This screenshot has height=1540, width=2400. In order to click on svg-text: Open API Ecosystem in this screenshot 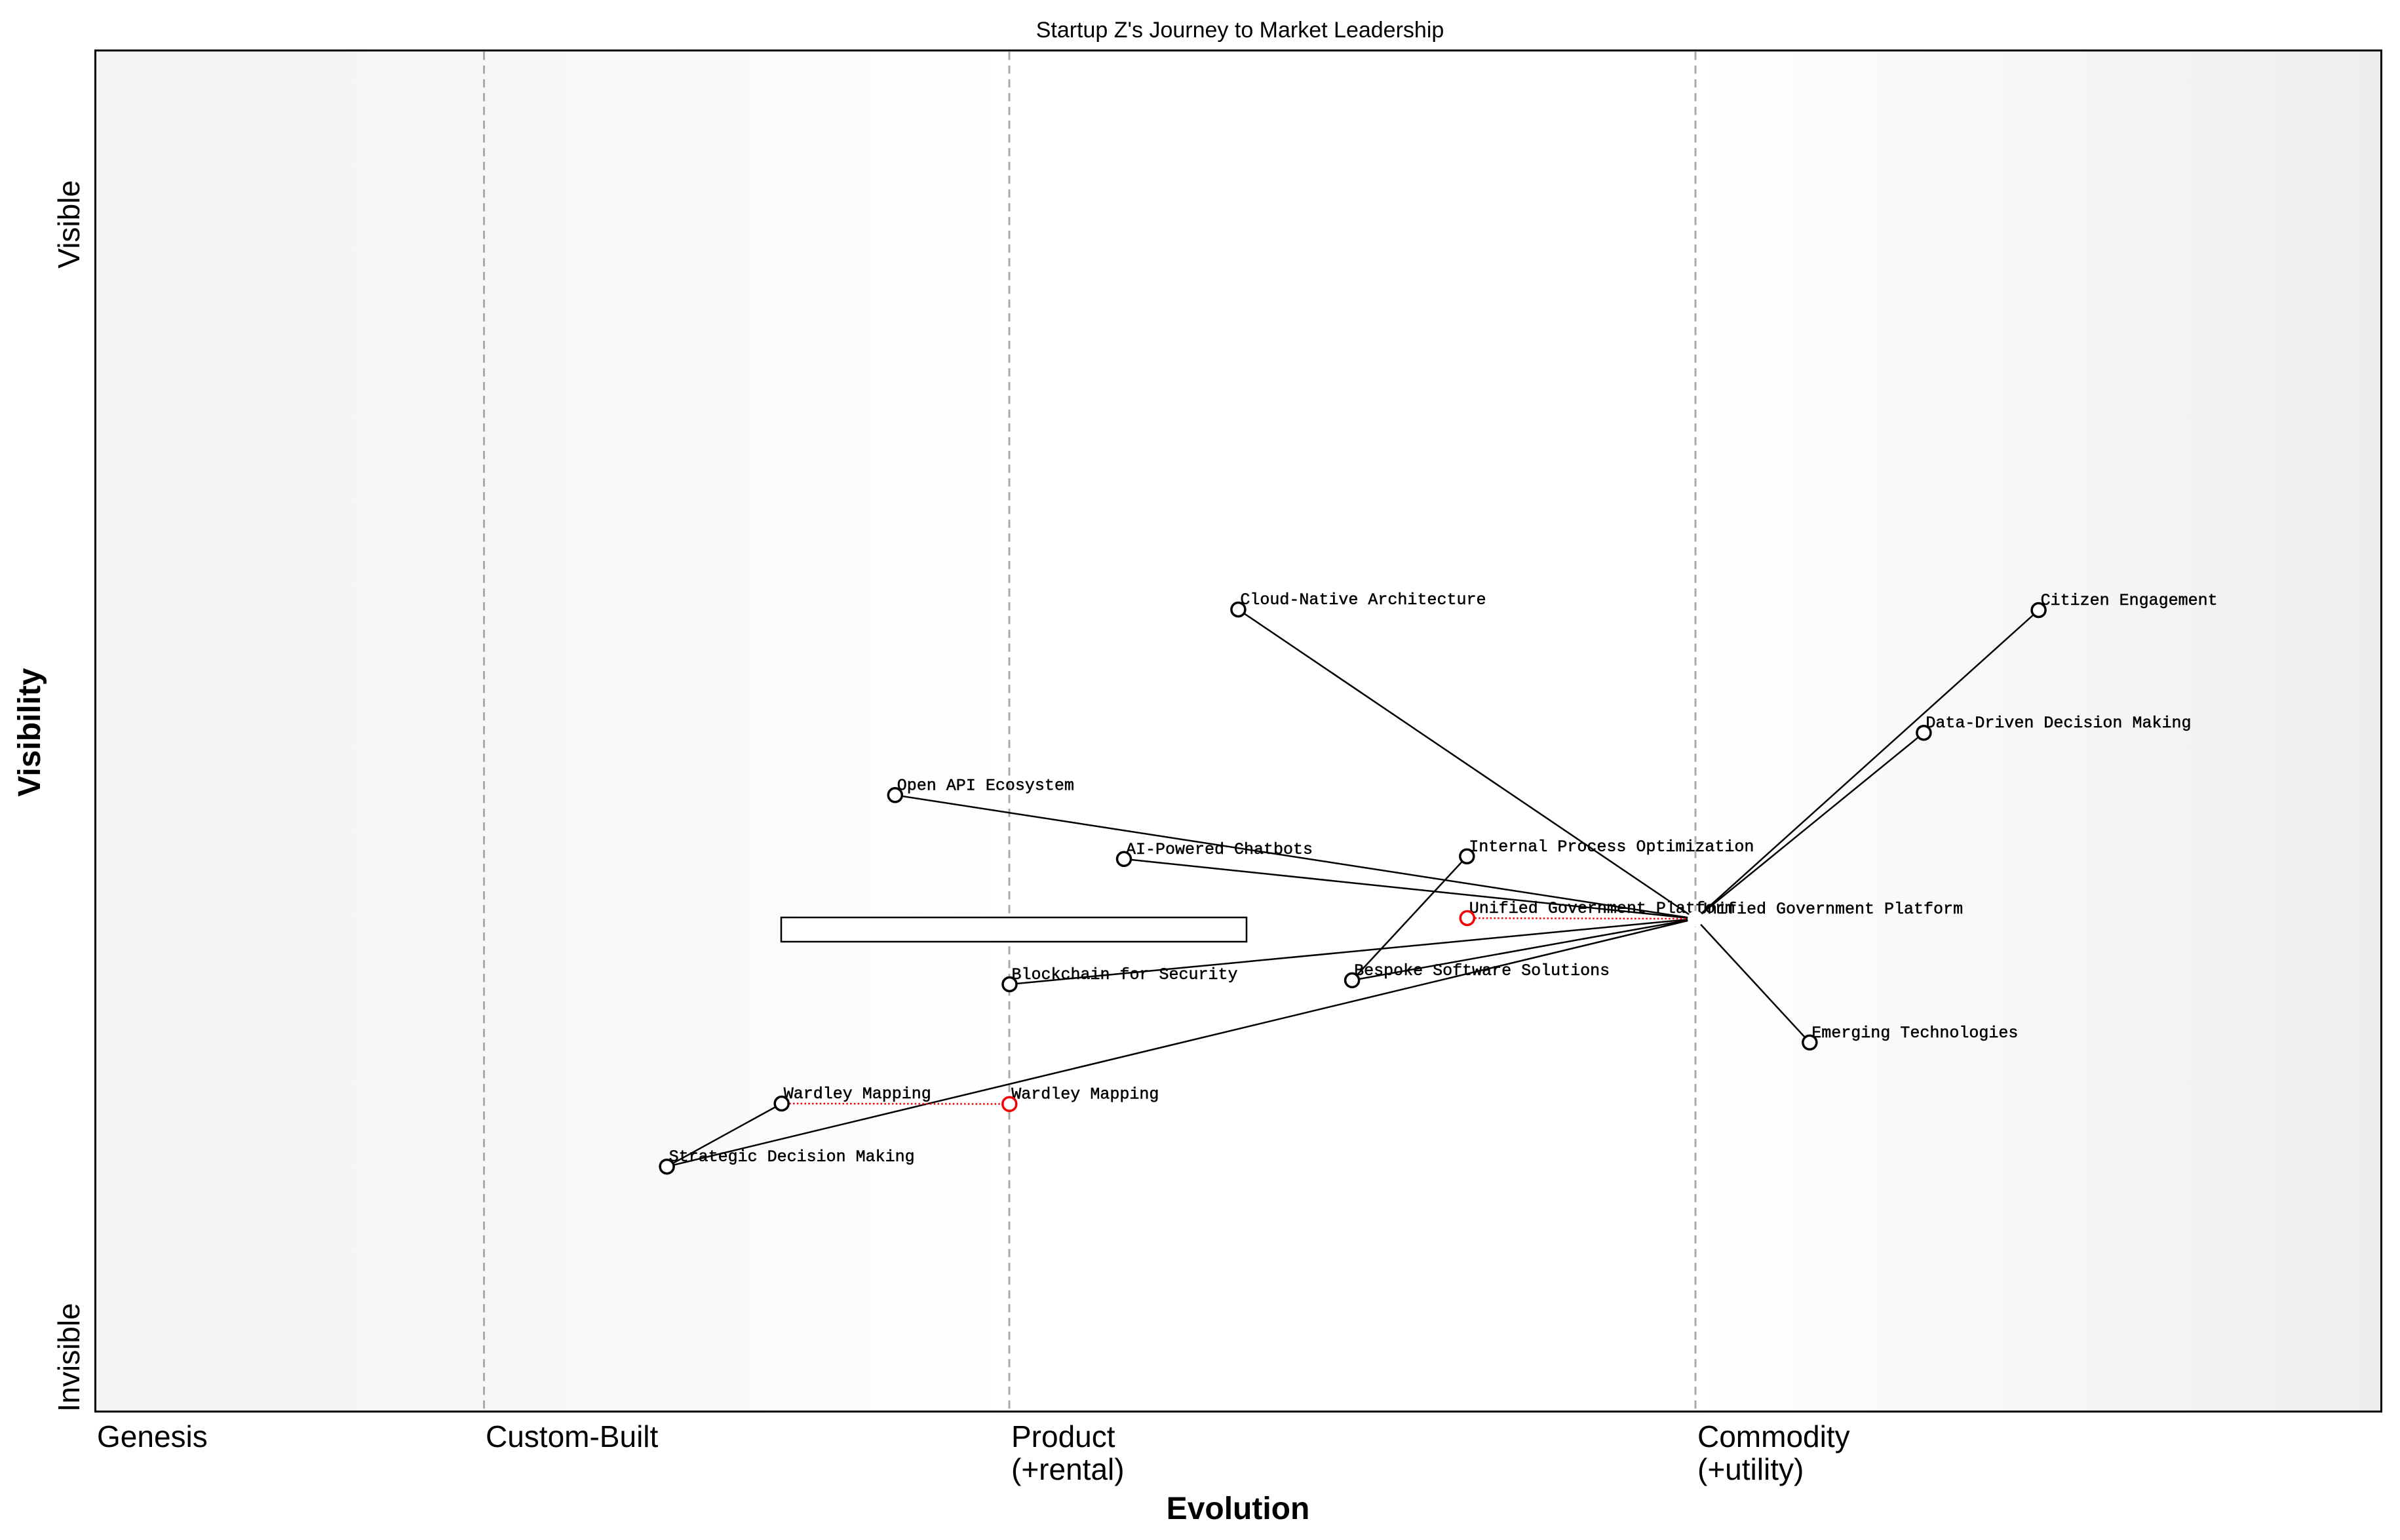, I will do `click(985, 785)`.